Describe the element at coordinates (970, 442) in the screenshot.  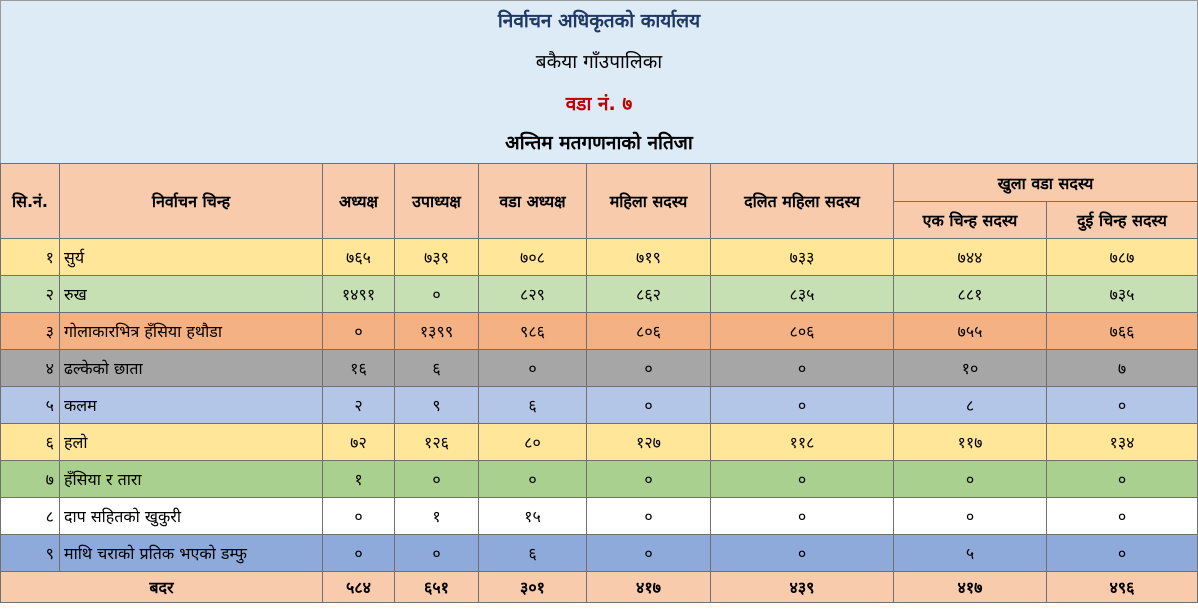
I see `cell-one-symbol: ११७` at that location.